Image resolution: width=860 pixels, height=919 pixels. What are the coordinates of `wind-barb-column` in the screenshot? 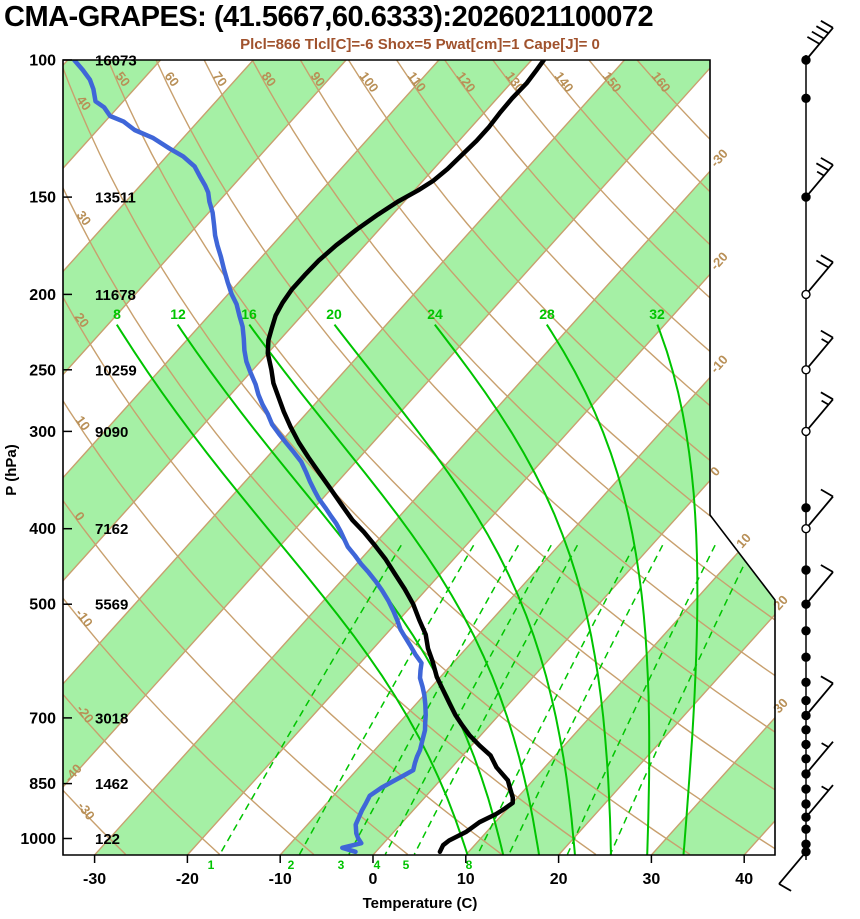 It's located at (806, 456).